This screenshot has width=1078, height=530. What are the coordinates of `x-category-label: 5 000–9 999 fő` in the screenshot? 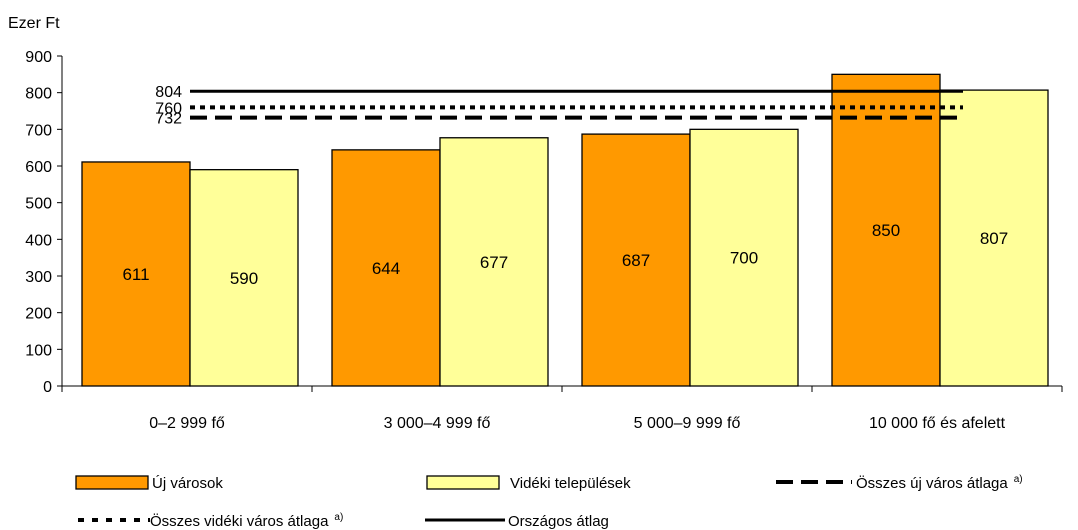 It's located at (687, 423).